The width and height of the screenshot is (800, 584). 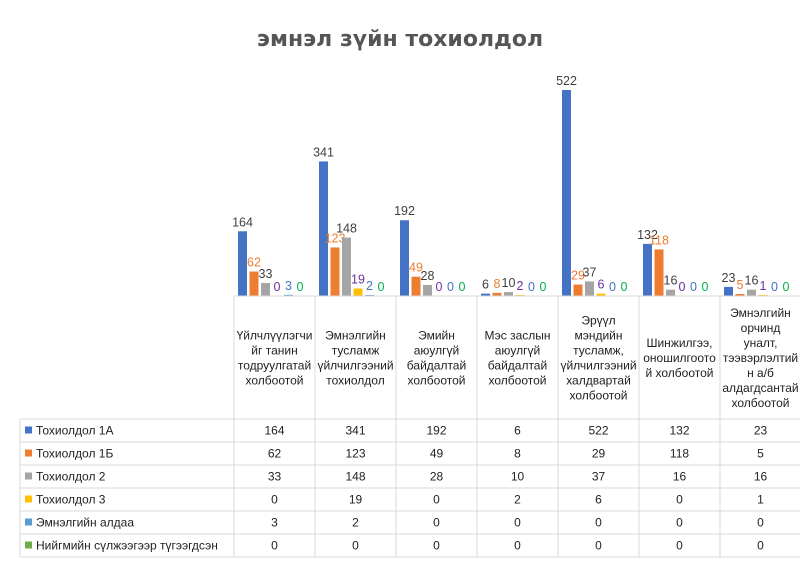 I want to click on data-label: 10, so click(x=509, y=283).